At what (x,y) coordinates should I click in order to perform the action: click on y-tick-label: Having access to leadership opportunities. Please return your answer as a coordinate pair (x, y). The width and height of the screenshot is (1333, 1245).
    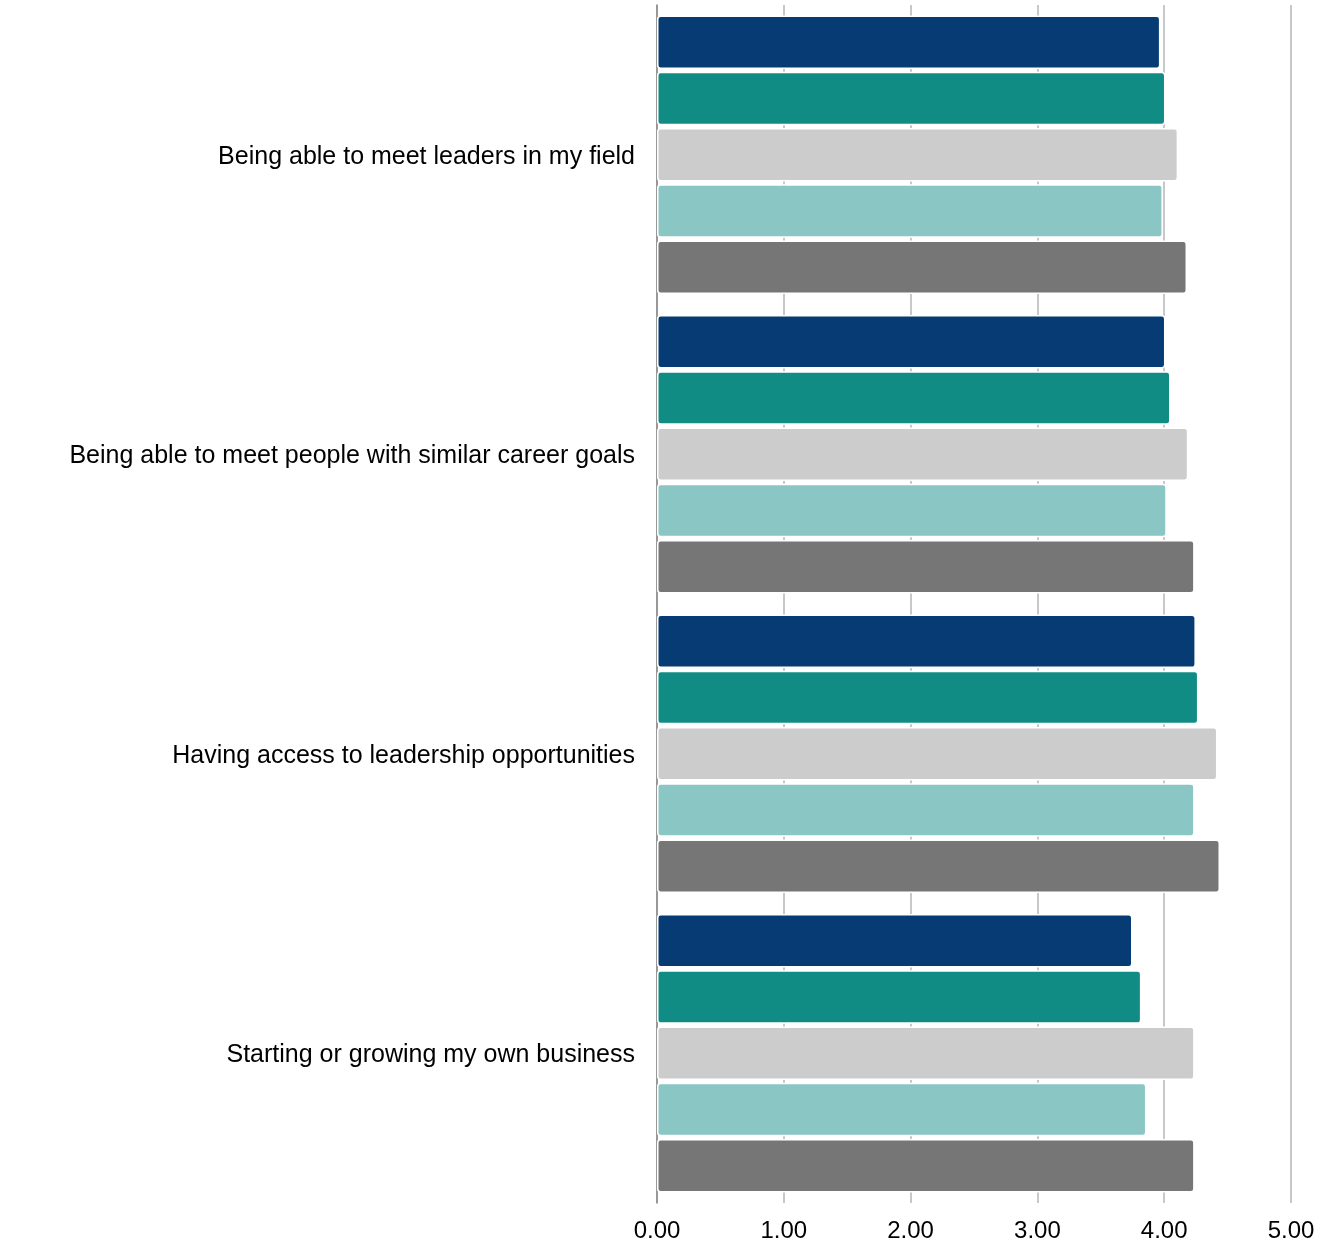
    Looking at the image, I should click on (403, 753).